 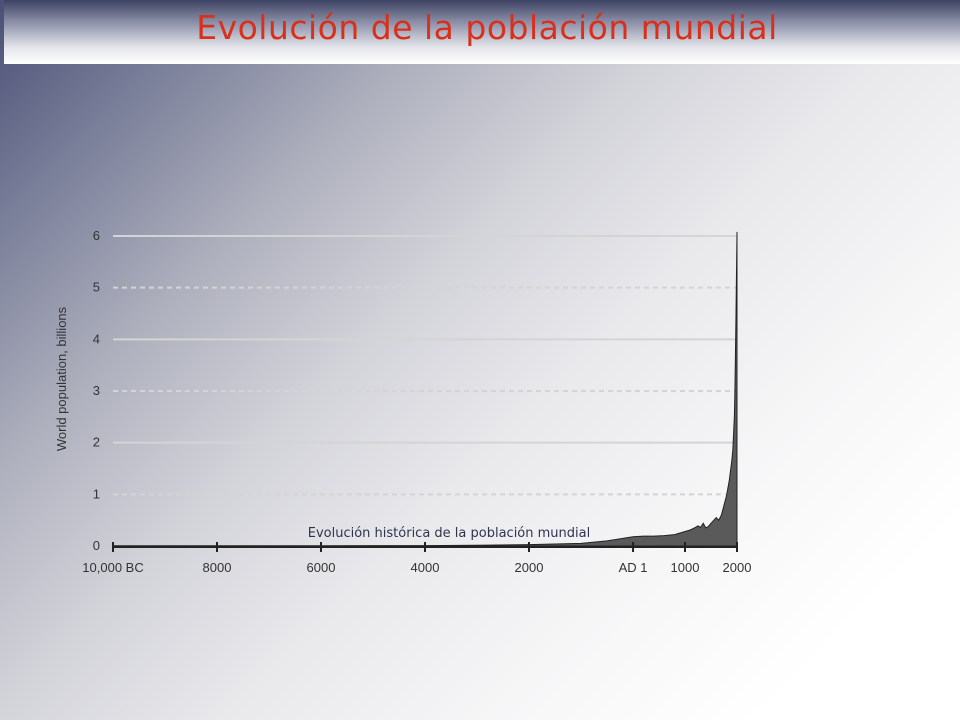 What do you see at coordinates (96, 235) in the screenshot?
I see `y-tick-label: 6` at bounding box center [96, 235].